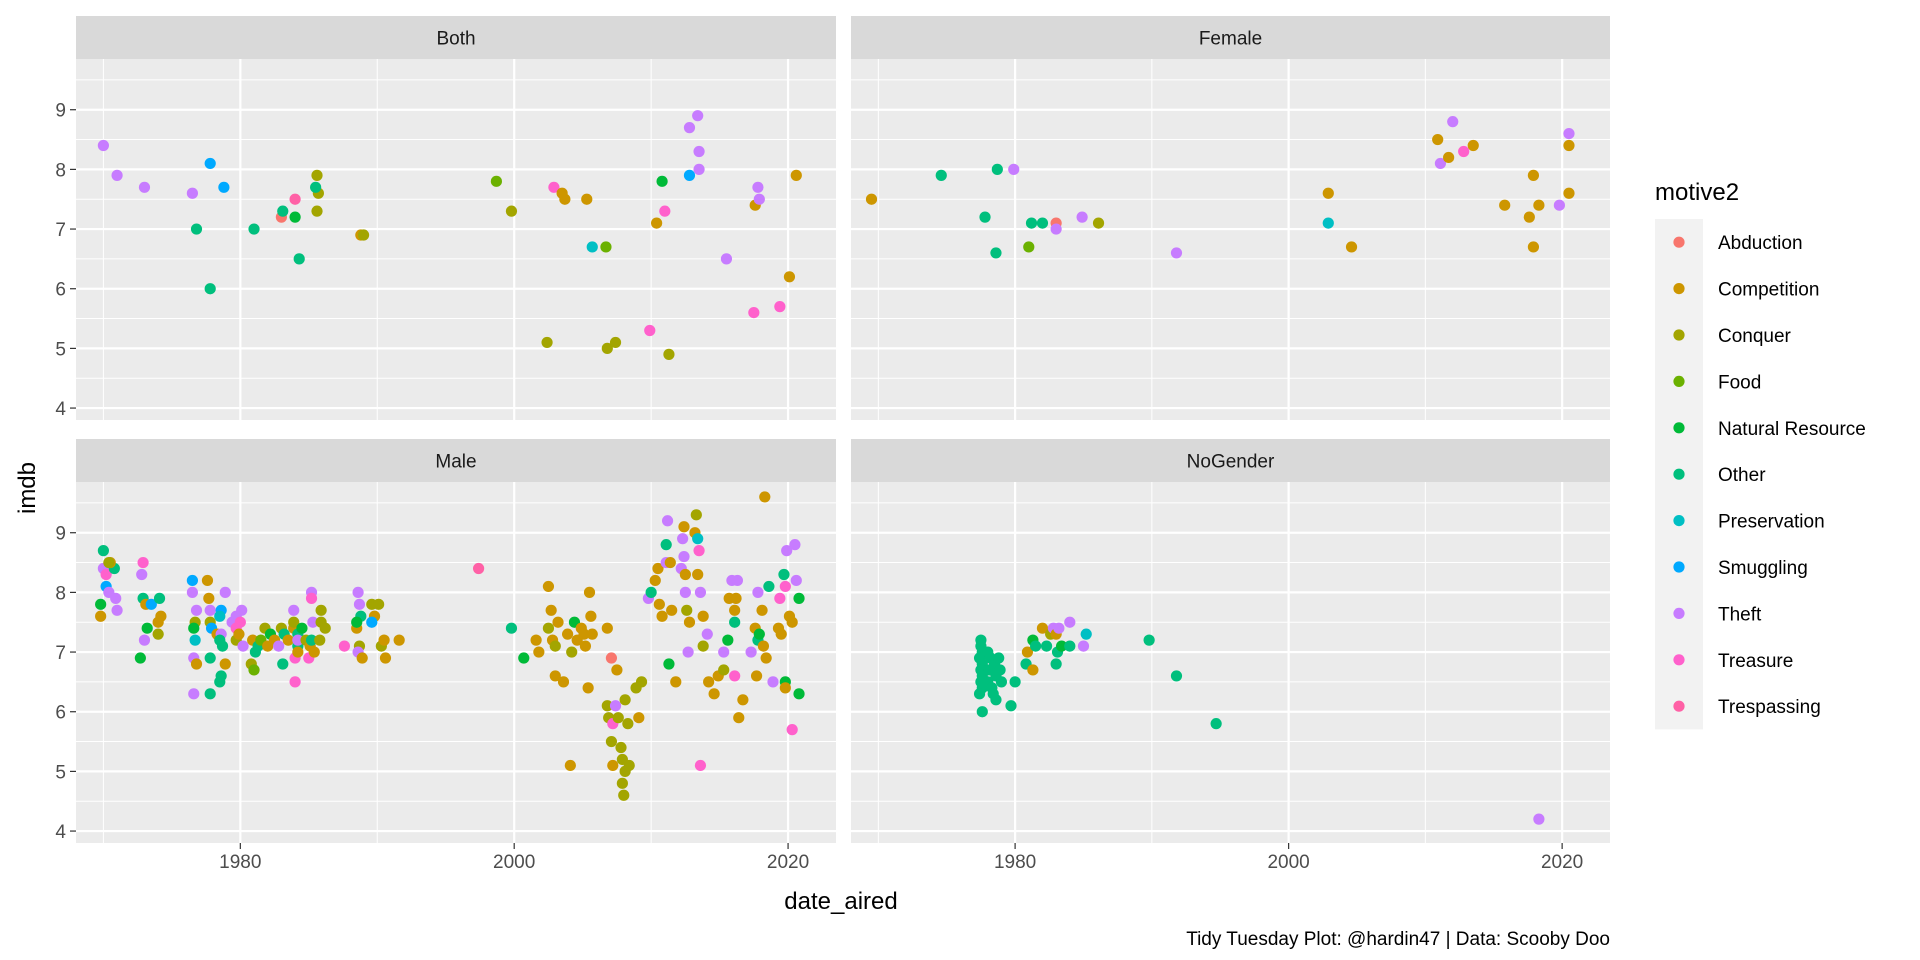  I want to click on legend-label: Food, so click(1739, 382).